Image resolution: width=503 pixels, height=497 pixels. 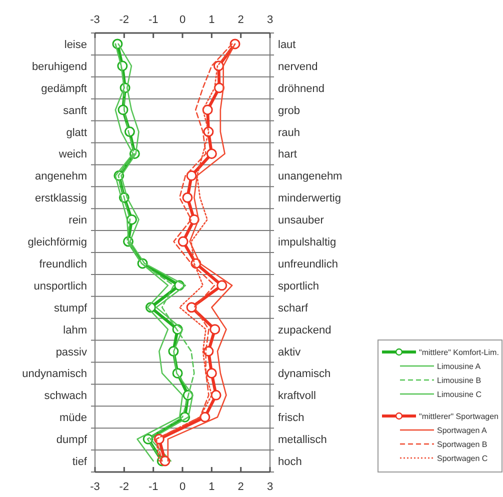 I want to click on y-tick-label: passiv, so click(x=72, y=352).